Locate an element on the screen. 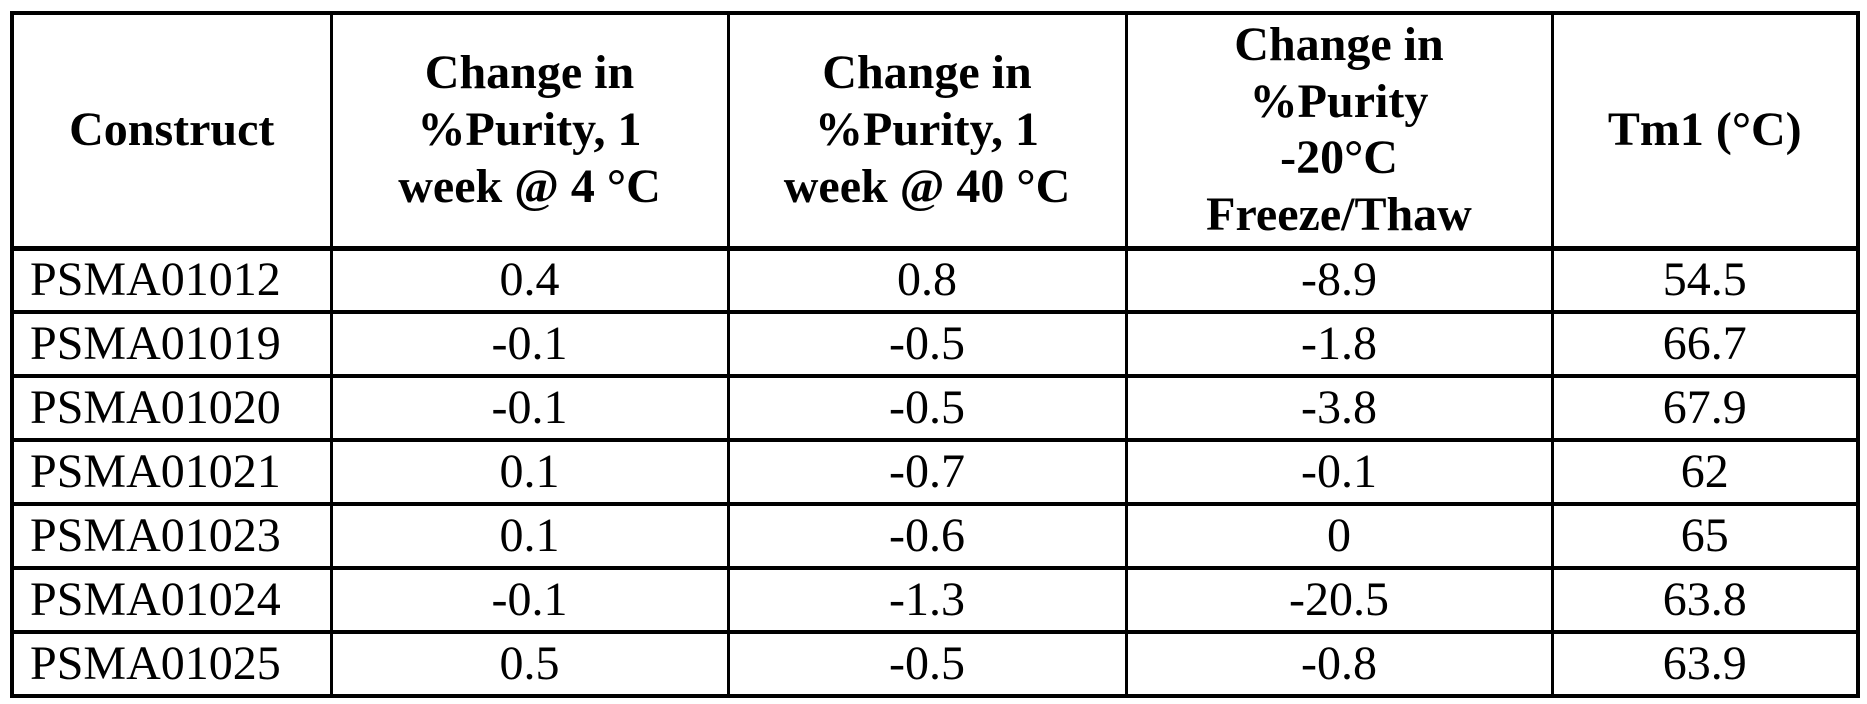 The width and height of the screenshot is (1867, 704). table-row: PSMA01023 0.1 -0.6 0 65 is located at coordinates (935, 536).